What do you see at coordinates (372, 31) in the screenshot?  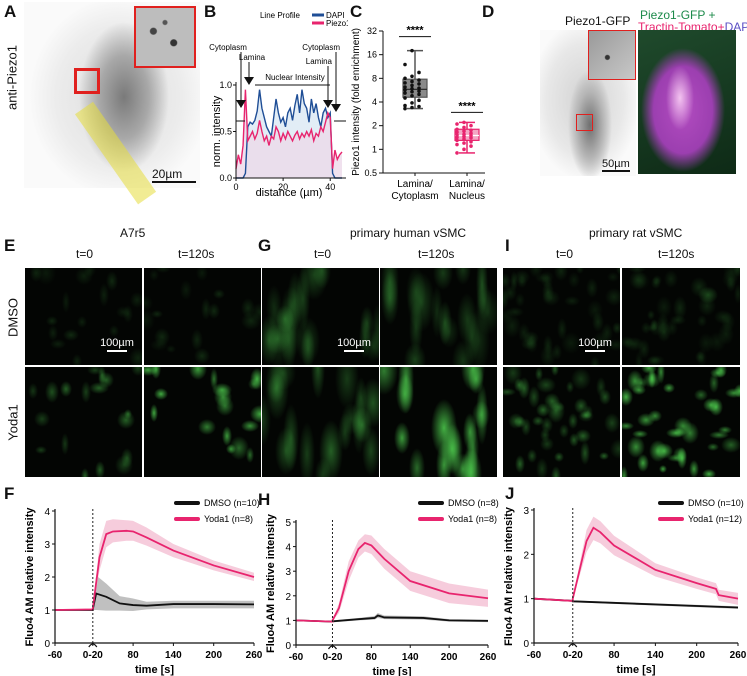 I see `y-tick-label: 32` at bounding box center [372, 31].